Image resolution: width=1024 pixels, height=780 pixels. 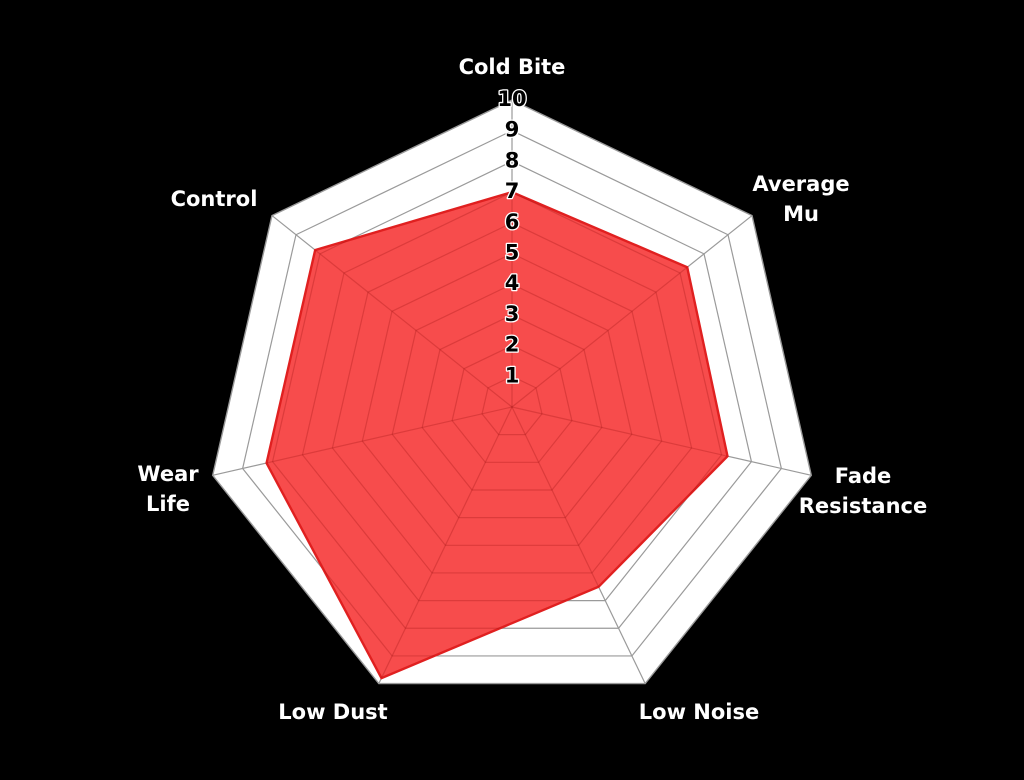 What do you see at coordinates (800, 184) in the screenshot?
I see `axis-label-average-mu-line1: Average` at bounding box center [800, 184].